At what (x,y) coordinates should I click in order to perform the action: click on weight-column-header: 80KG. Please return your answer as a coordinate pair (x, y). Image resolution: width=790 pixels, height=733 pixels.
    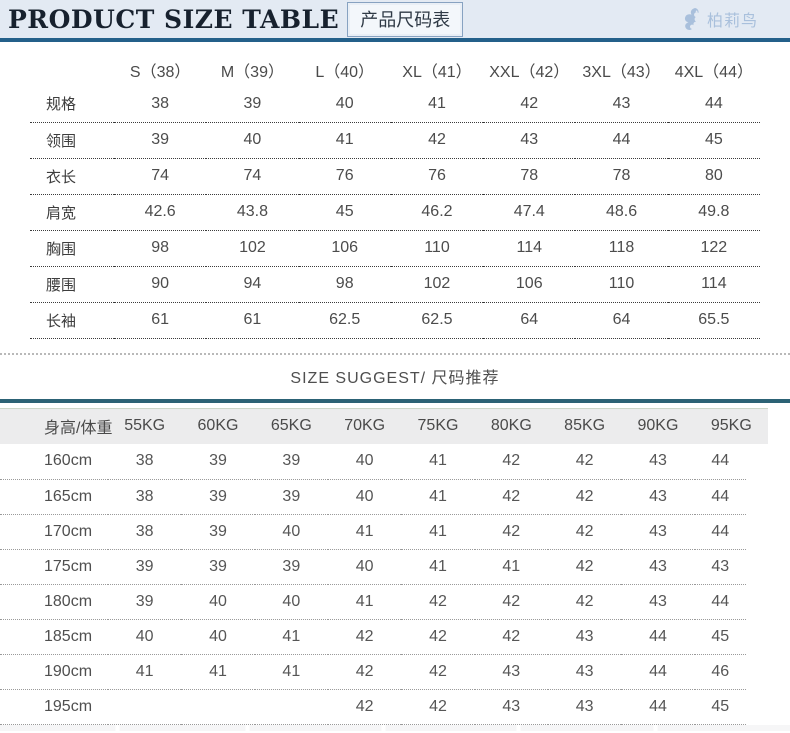
    Looking at the image, I should click on (511, 425).